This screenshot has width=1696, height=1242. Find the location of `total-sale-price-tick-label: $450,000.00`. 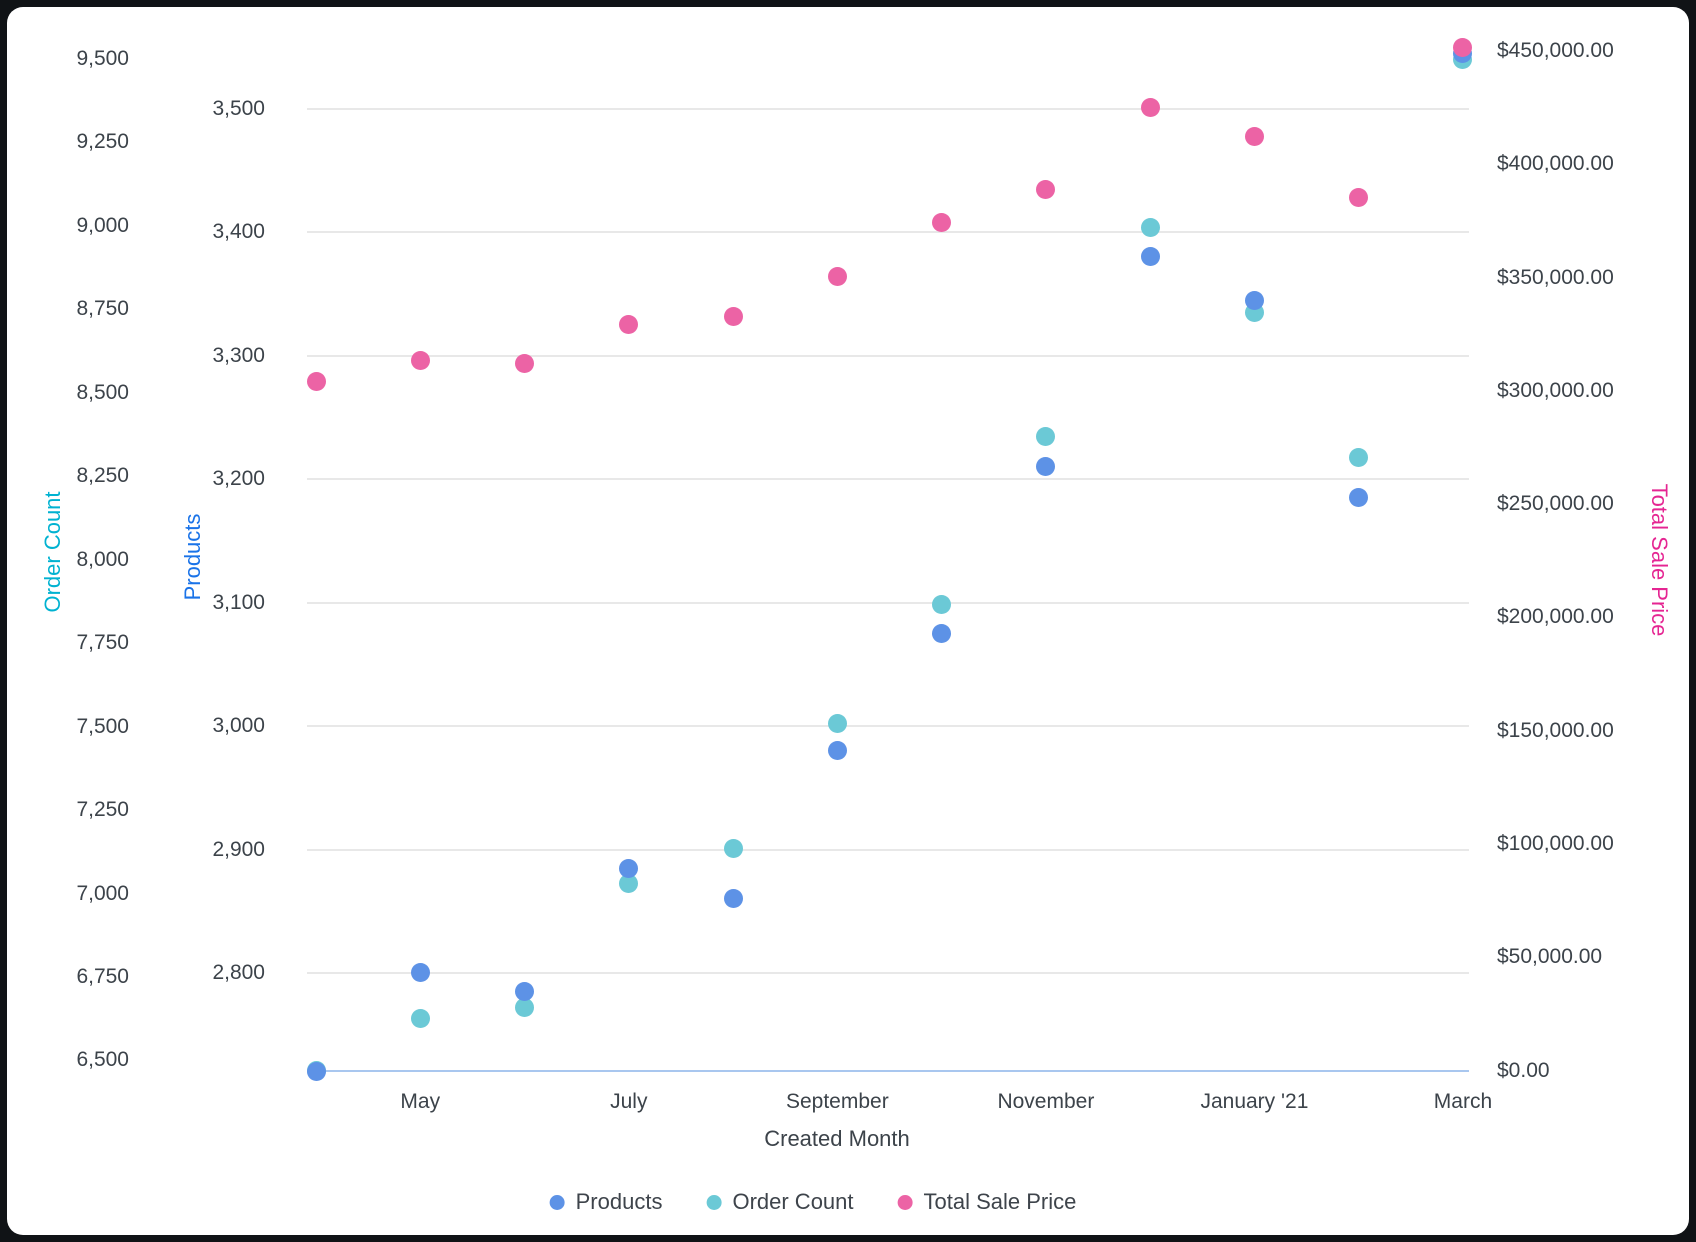

total-sale-price-tick-label: $450,000.00 is located at coordinates (1555, 51).